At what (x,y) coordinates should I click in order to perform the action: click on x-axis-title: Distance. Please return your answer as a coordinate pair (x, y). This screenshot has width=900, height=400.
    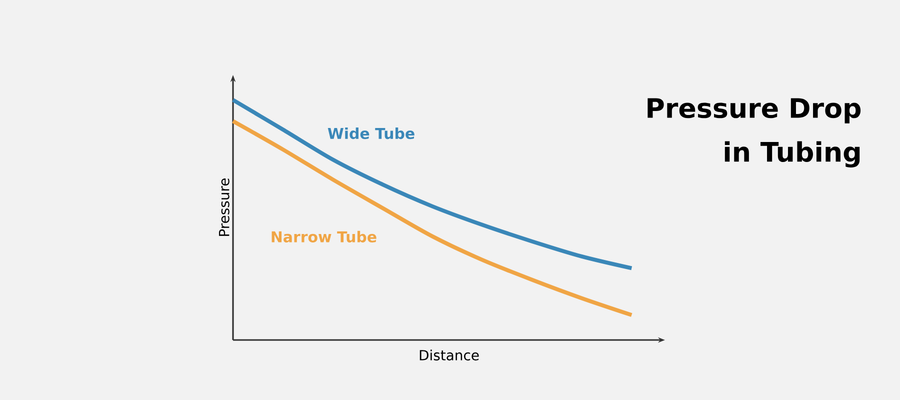
    Looking at the image, I should click on (449, 355).